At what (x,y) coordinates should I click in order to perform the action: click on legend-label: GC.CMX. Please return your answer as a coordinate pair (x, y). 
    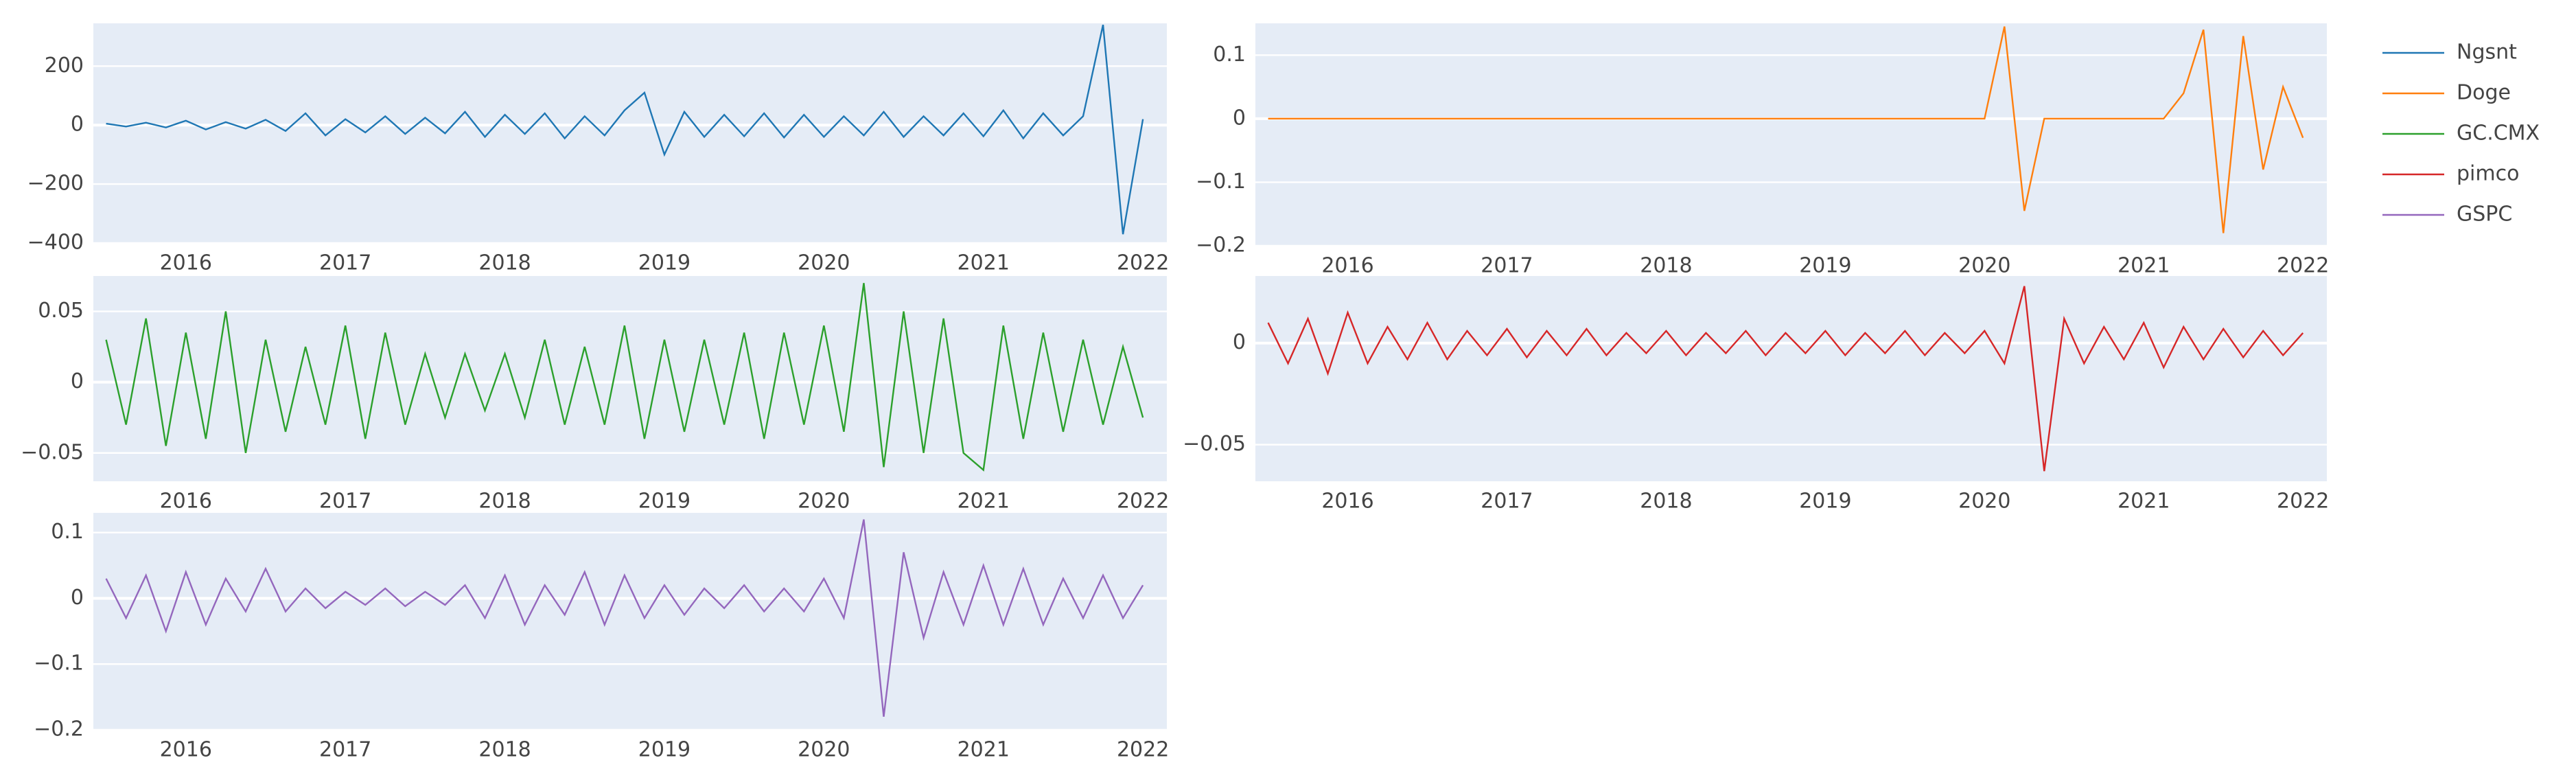
    Looking at the image, I should click on (2498, 134).